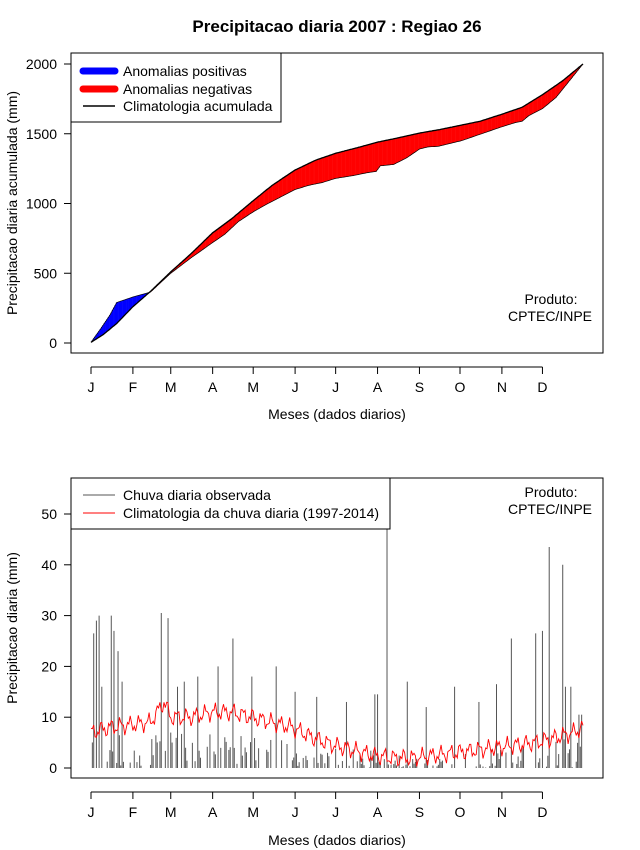 This screenshot has height=850, width=640. I want to click on legend-label-negative: Anomalias negativas, so click(187, 89).